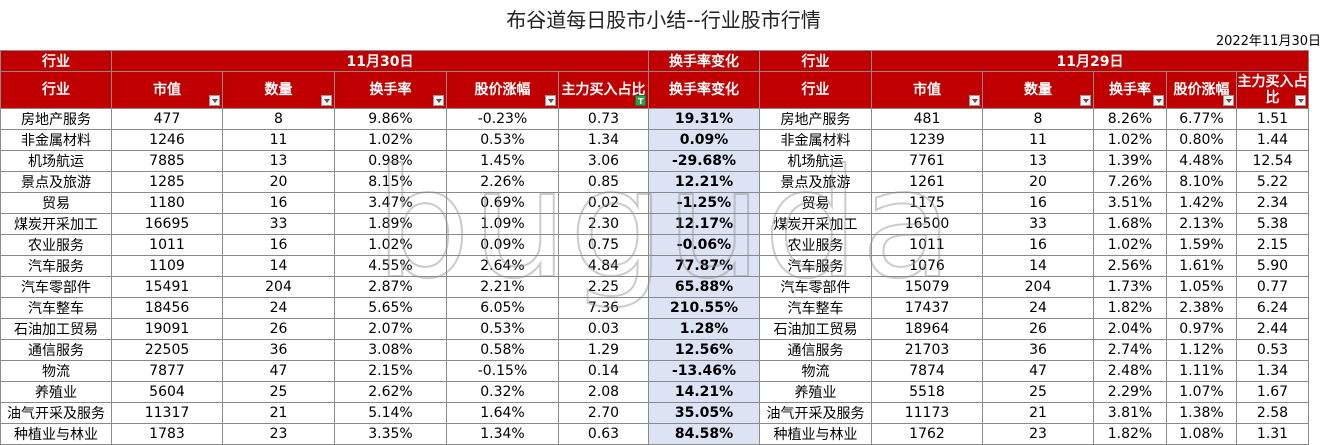 This screenshot has width=1327, height=445. I want to click on table-cell: 1109, so click(167, 266).